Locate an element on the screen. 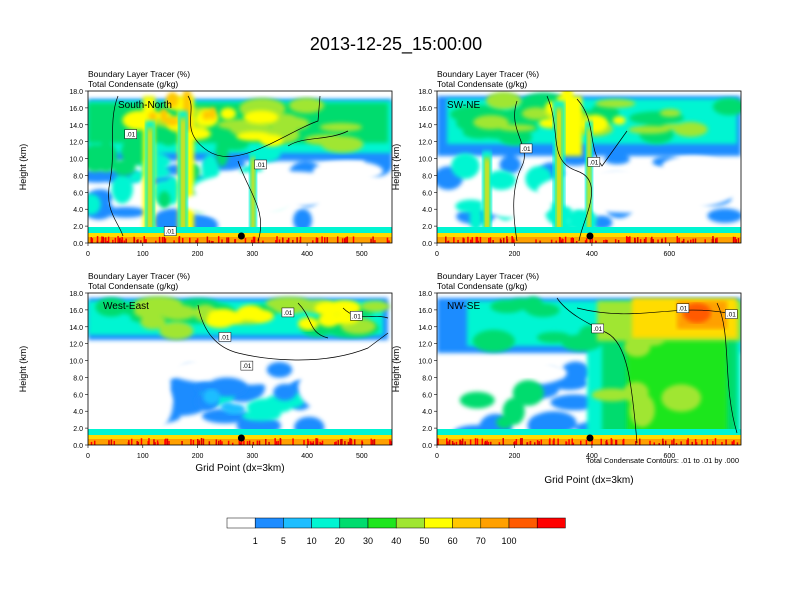 This screenshot has width=792, height=612. x-tick-label: 400 is located at coordinates (307, 254).